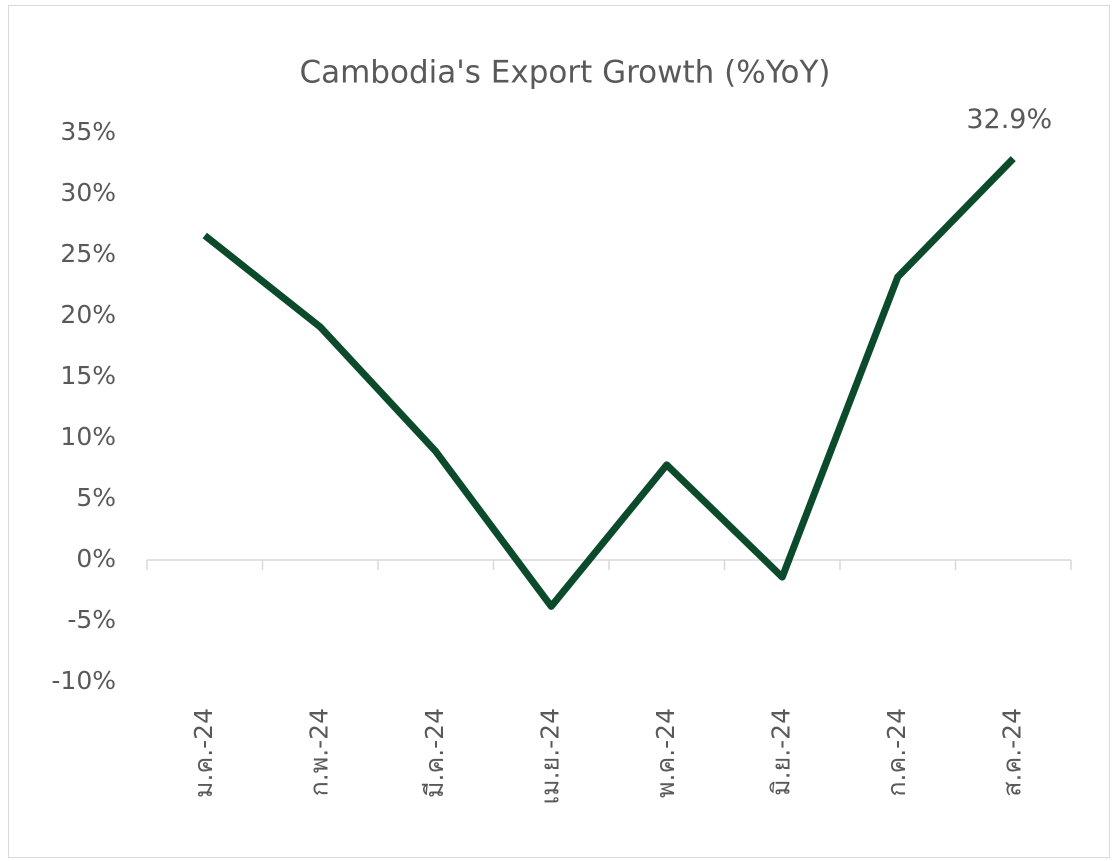 This screenshot has width=1116, height=861. What do you see at coordinates (549, 756) in the screenshot?
I see `x-tick-label: เม.ย.-24` at bounding box center [549, 756].